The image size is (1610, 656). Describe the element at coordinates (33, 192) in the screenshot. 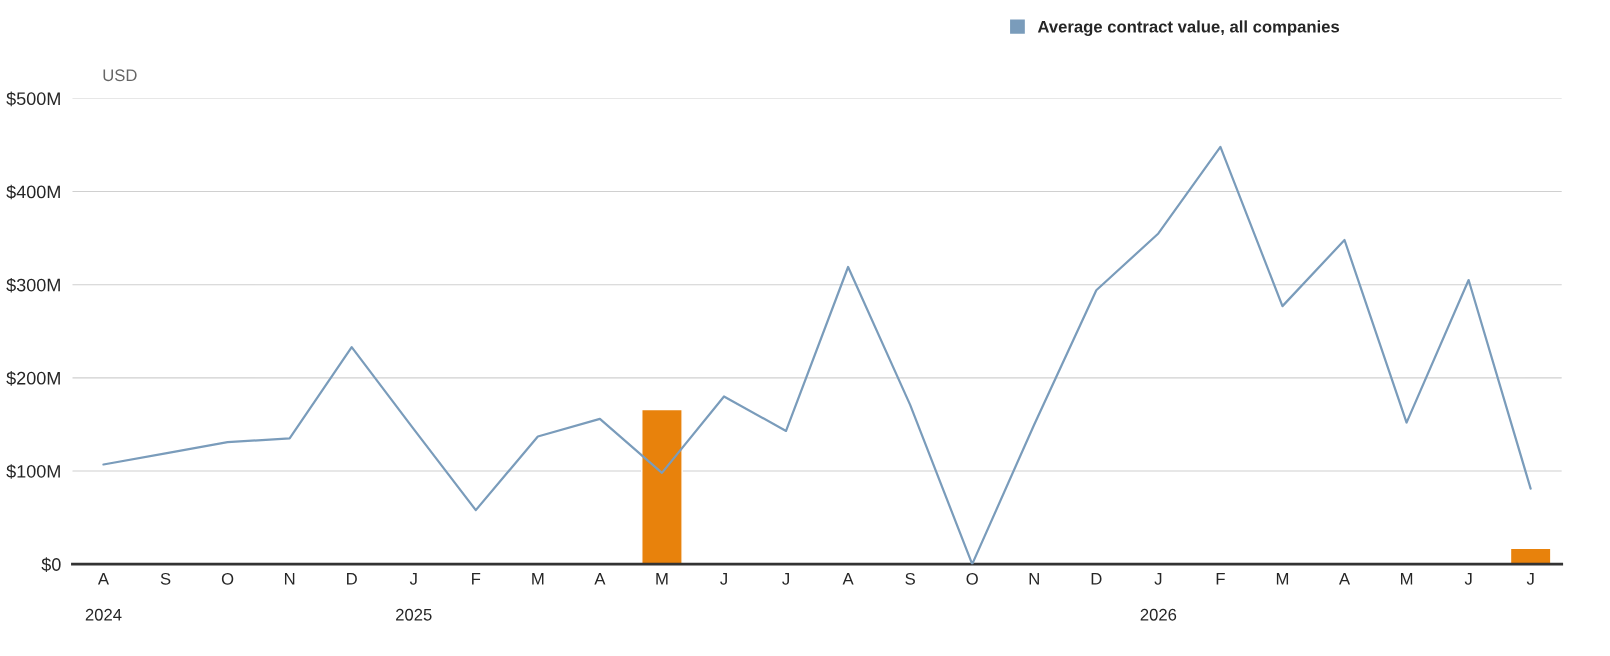

I see `y-tick-label: $400M` at that location.